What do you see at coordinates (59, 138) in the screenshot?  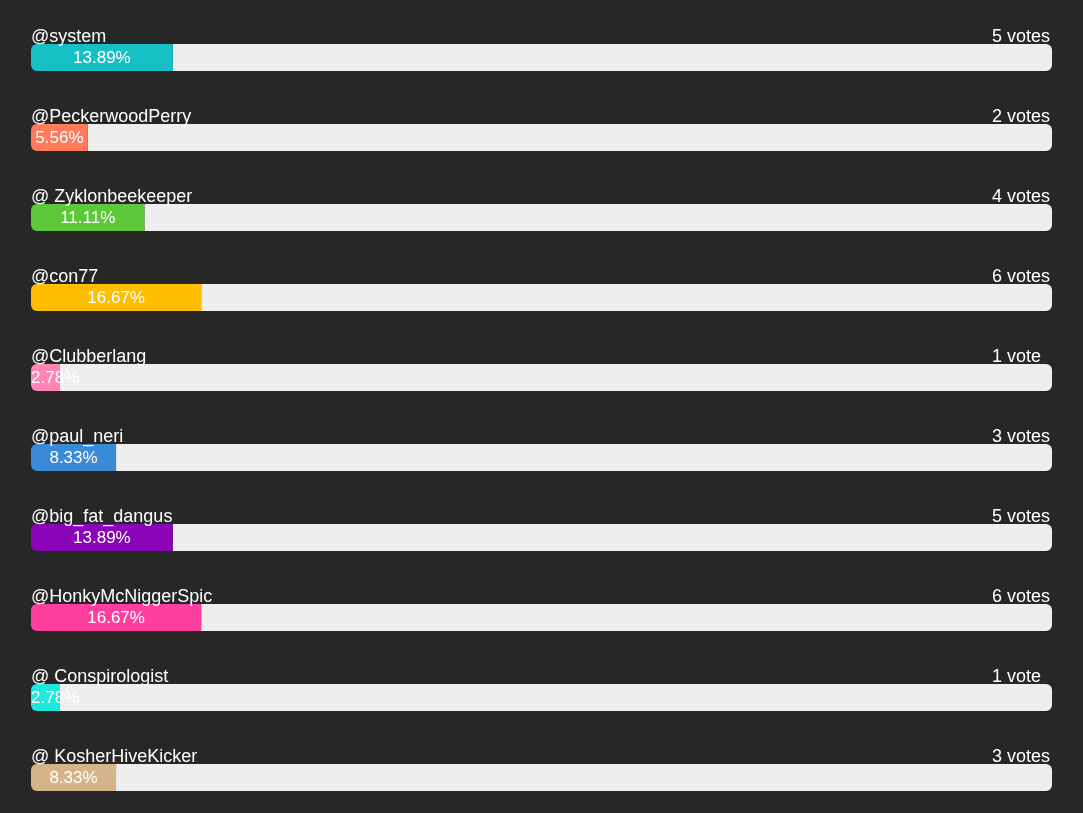 I see `data-label: 5.56%` at bounding box center [59, 138].